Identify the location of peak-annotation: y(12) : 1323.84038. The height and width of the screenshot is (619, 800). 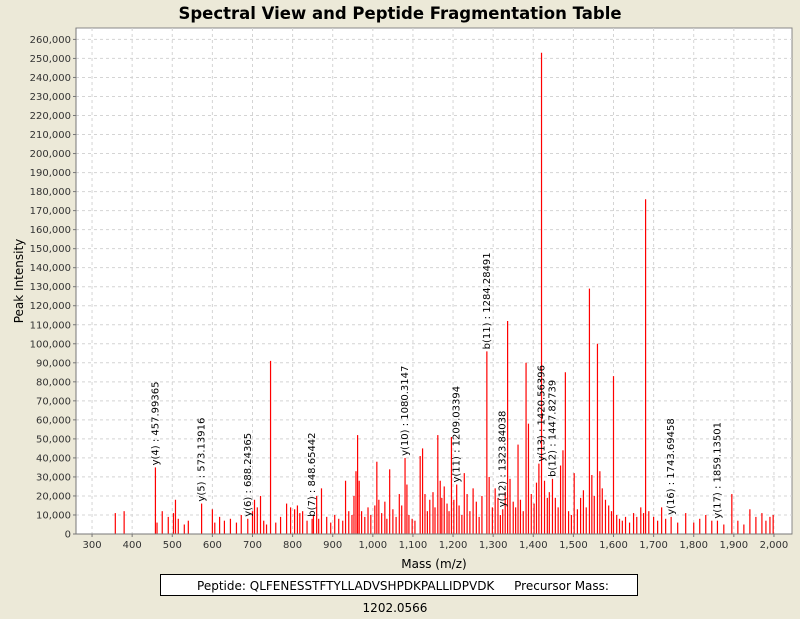
(503, 459).